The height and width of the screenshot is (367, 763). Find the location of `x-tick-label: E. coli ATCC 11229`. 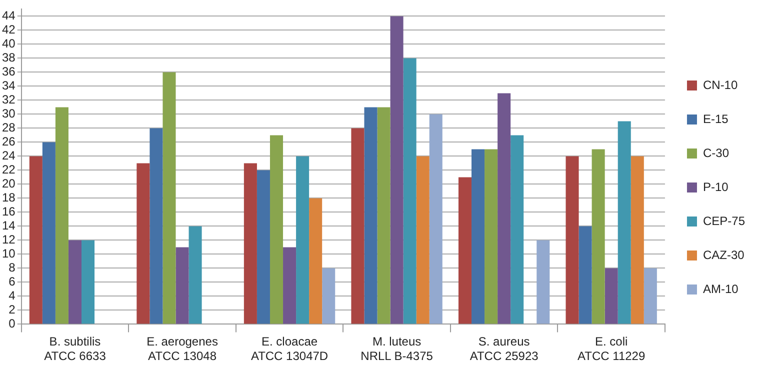

x-tick-label: E. coli ATCC 11229 is located at coordinates (612, 349).